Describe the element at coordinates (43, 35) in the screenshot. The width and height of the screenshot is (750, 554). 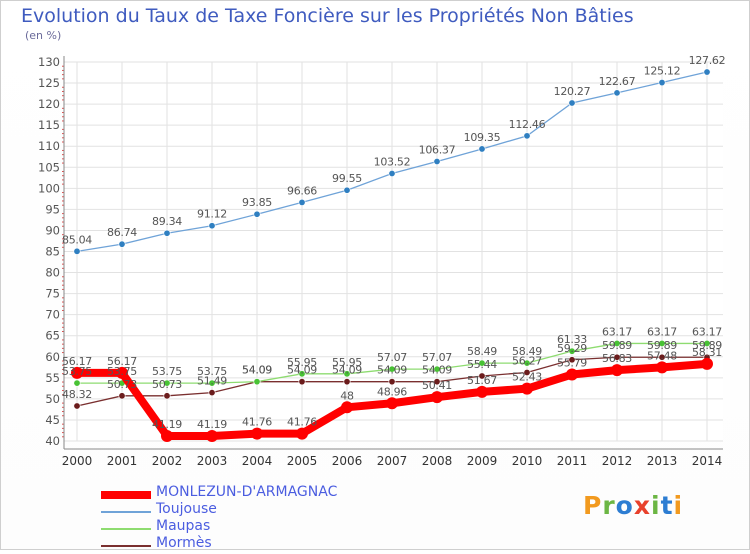
I see `y-axis-unit: (en %)` at that location.